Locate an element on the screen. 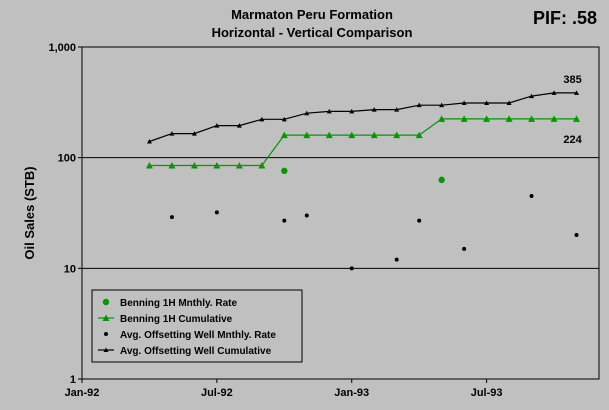  x-tick-label: Jul-92 is located at coordinates (217, 393).